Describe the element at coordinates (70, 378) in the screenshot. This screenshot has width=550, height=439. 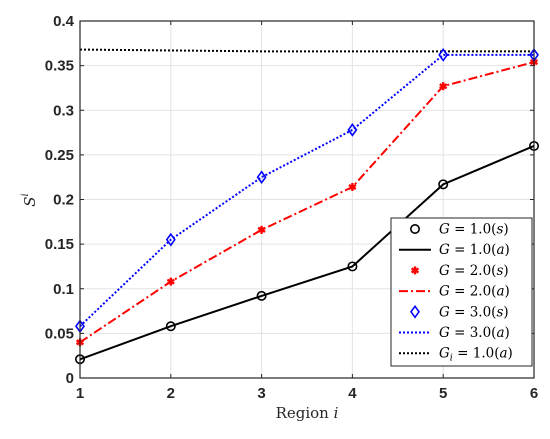
I see `y-tick-label-1: 0` at that location.